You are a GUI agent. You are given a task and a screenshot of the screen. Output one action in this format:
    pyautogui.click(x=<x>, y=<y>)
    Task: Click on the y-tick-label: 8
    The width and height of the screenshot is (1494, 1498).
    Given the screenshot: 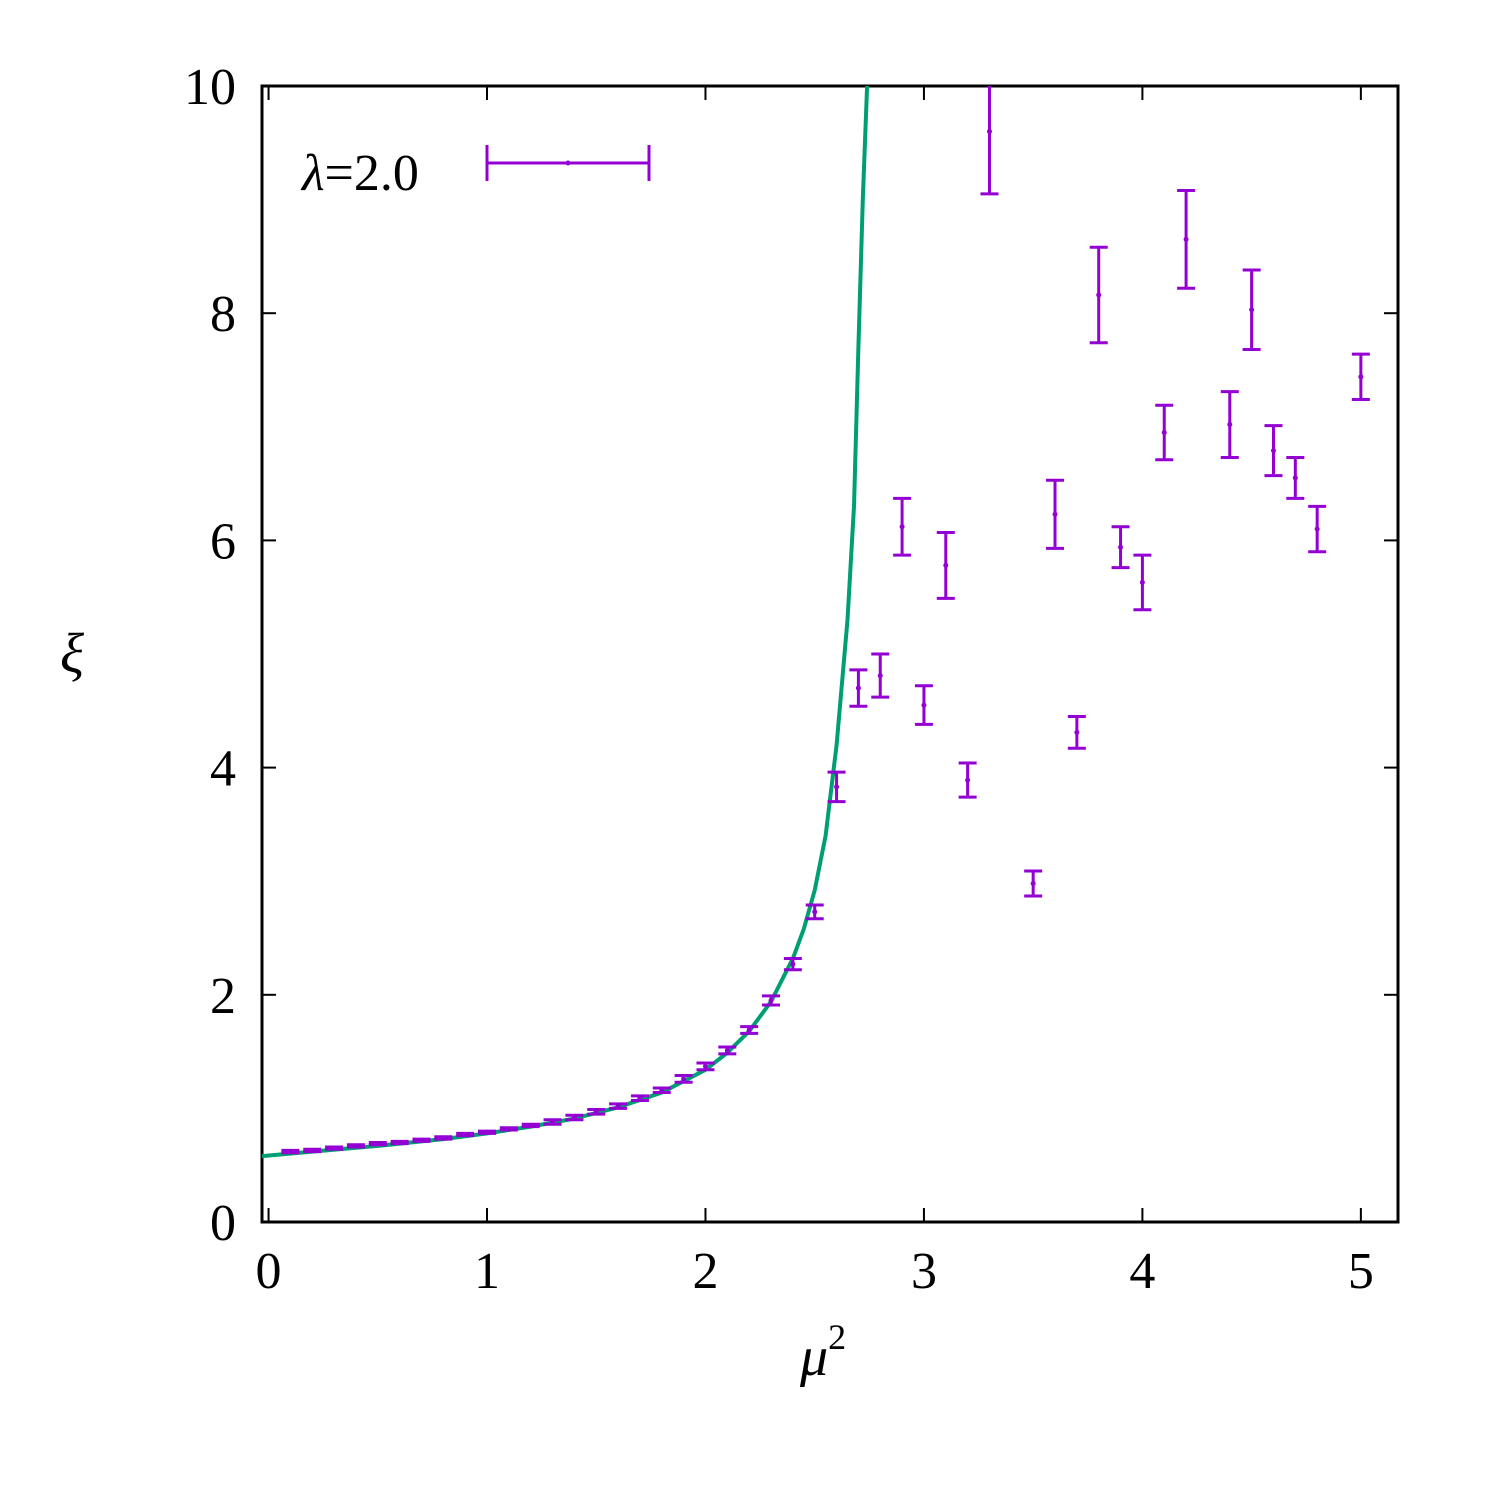 What is the action you would take?
    pyautogui.click(x=223, y=314)
    